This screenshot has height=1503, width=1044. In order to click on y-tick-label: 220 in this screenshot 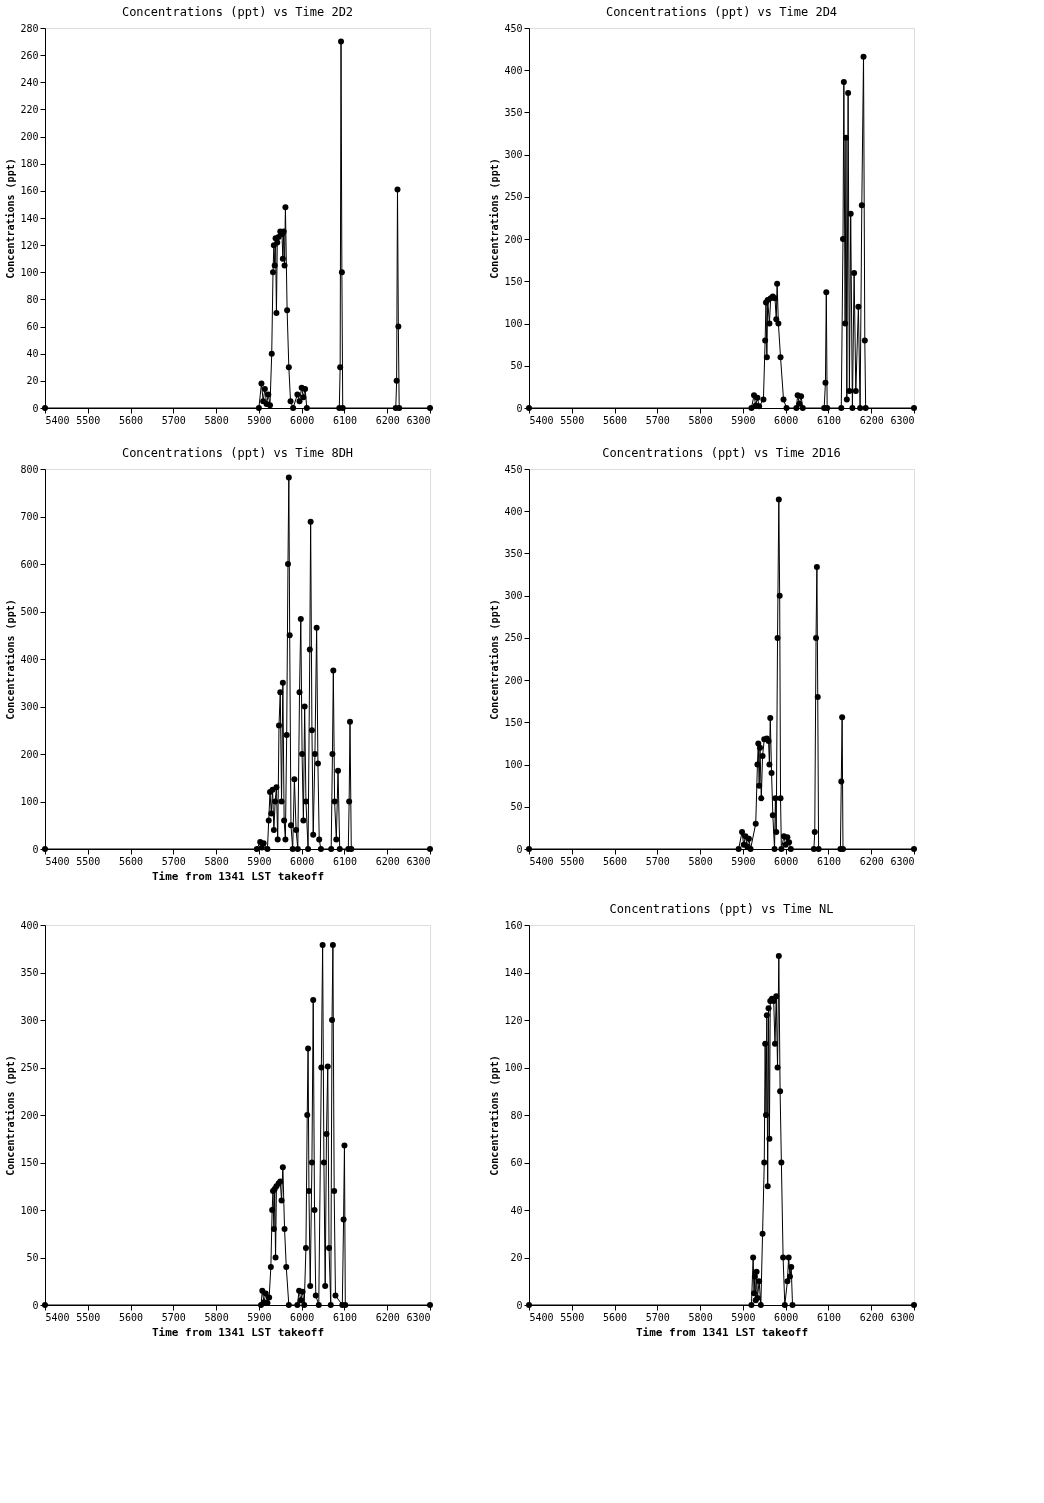, I will do `click(29, 109)`.